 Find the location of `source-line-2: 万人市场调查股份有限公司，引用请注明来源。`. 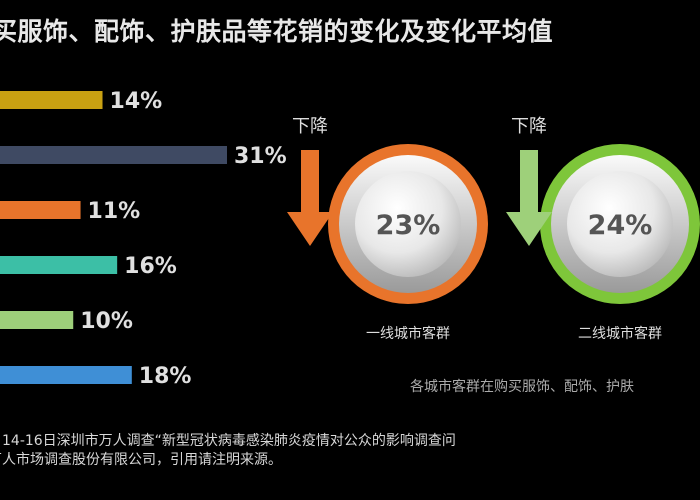

source-line-2: 万人市场调查股份有限公司，引用请注明来源。 is located at coordinates (141, 460).